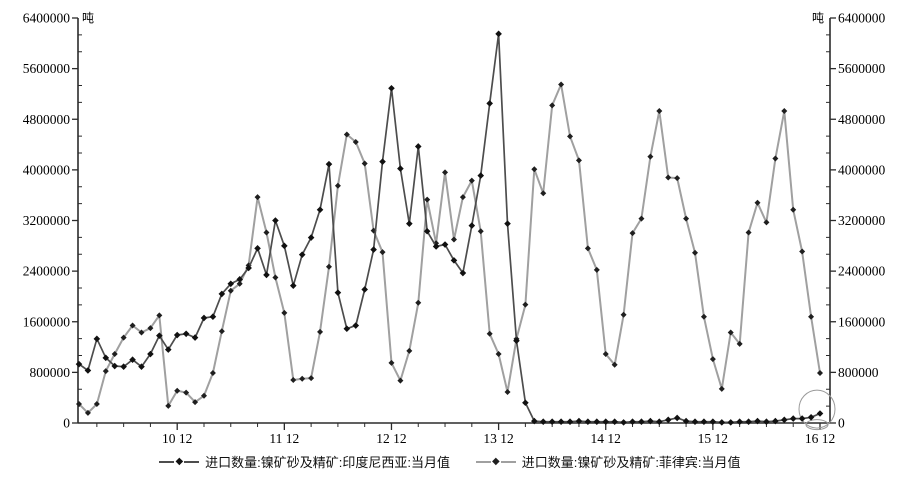  What do you see at coordinates (47, 68) in the screenshot?
I see `y-tick-label-left: 5600000` at bounding box center [47, 68].